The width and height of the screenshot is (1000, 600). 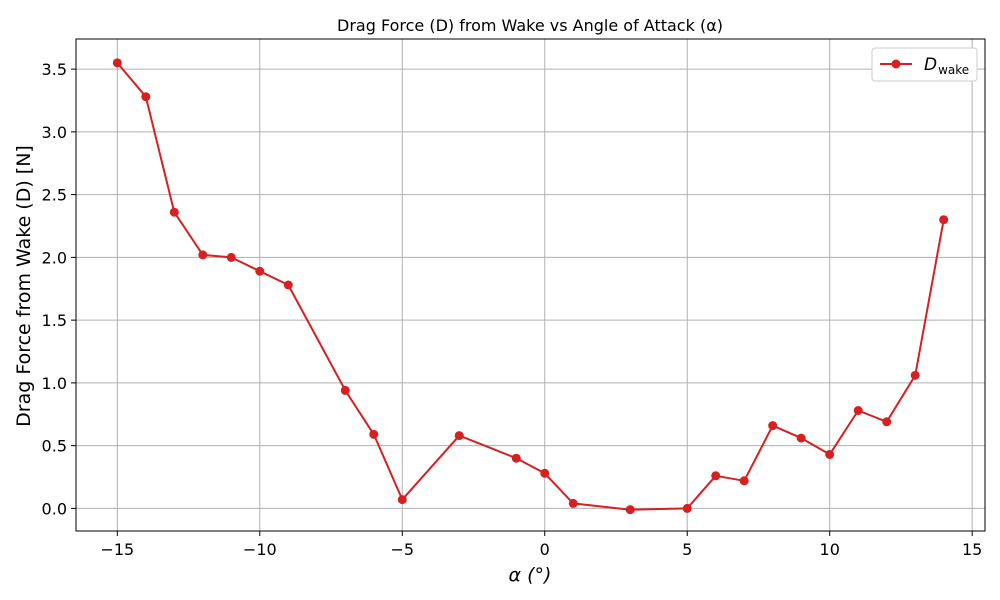 I want to click on x-axis-title: α (°), so click(x=530, y=575).